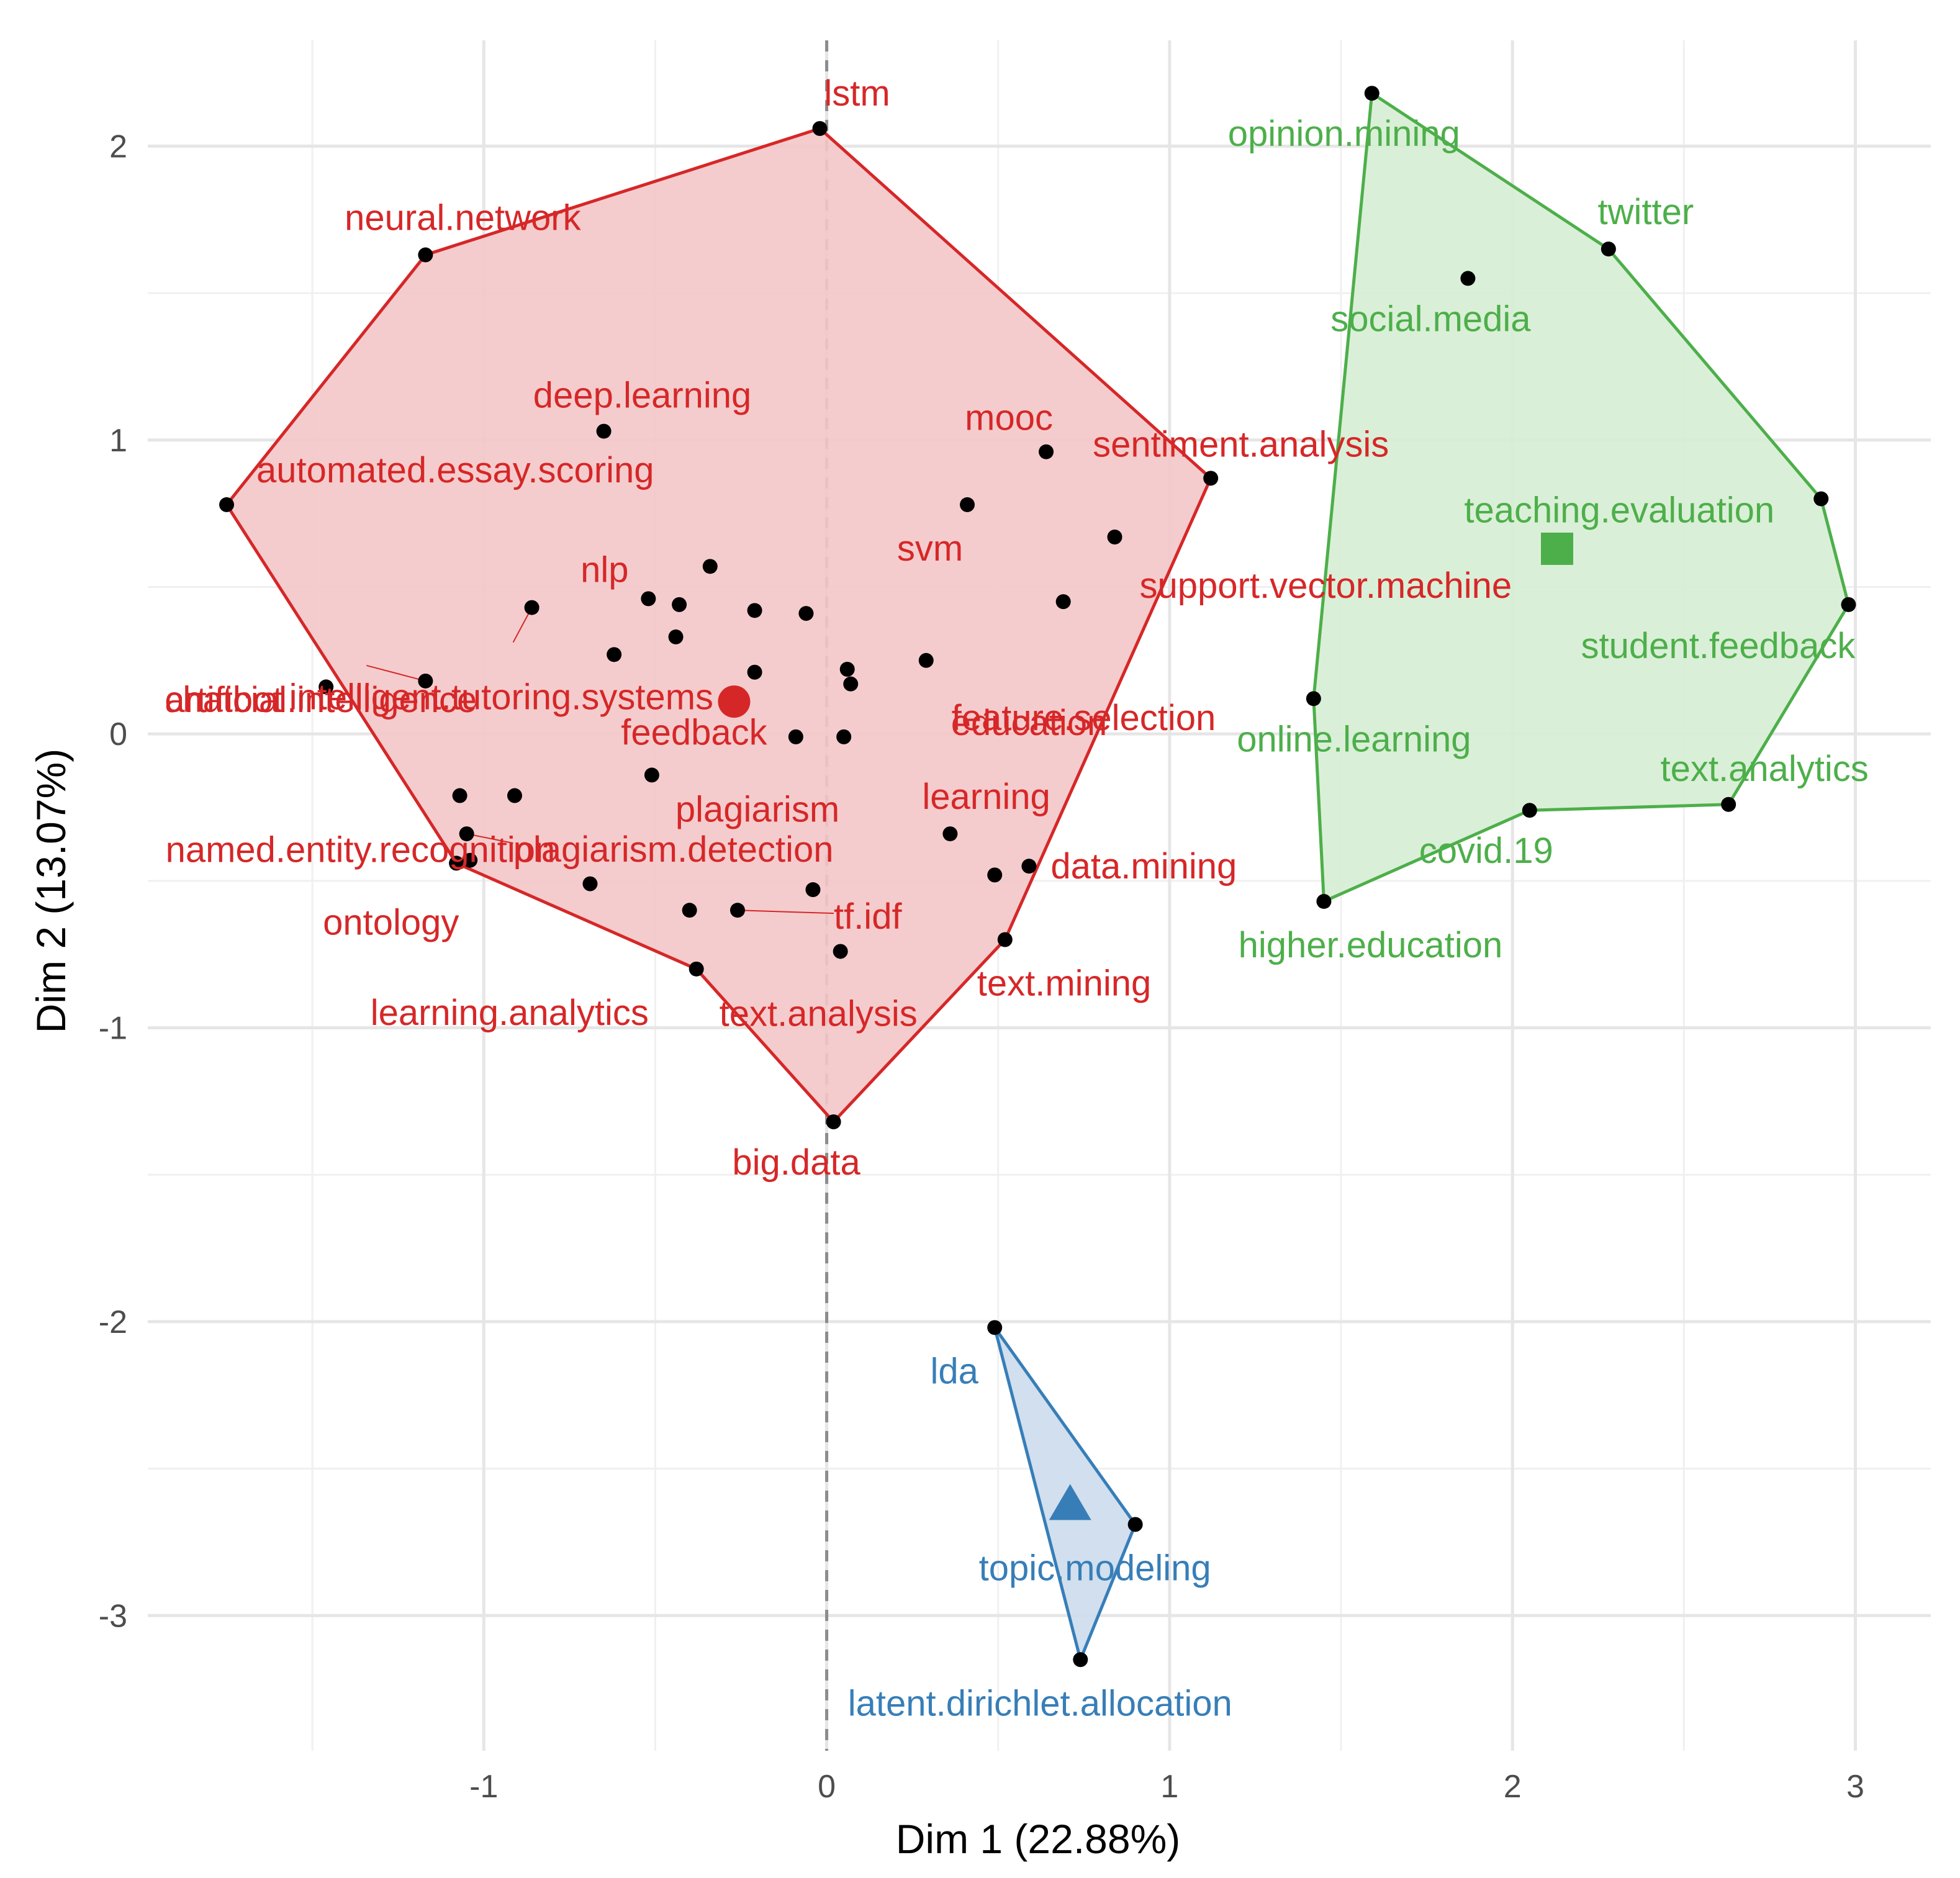 The height and width of the screenshot is (1878, 1960). I want to click on cluster-2-centroid, so click(1557, 548).